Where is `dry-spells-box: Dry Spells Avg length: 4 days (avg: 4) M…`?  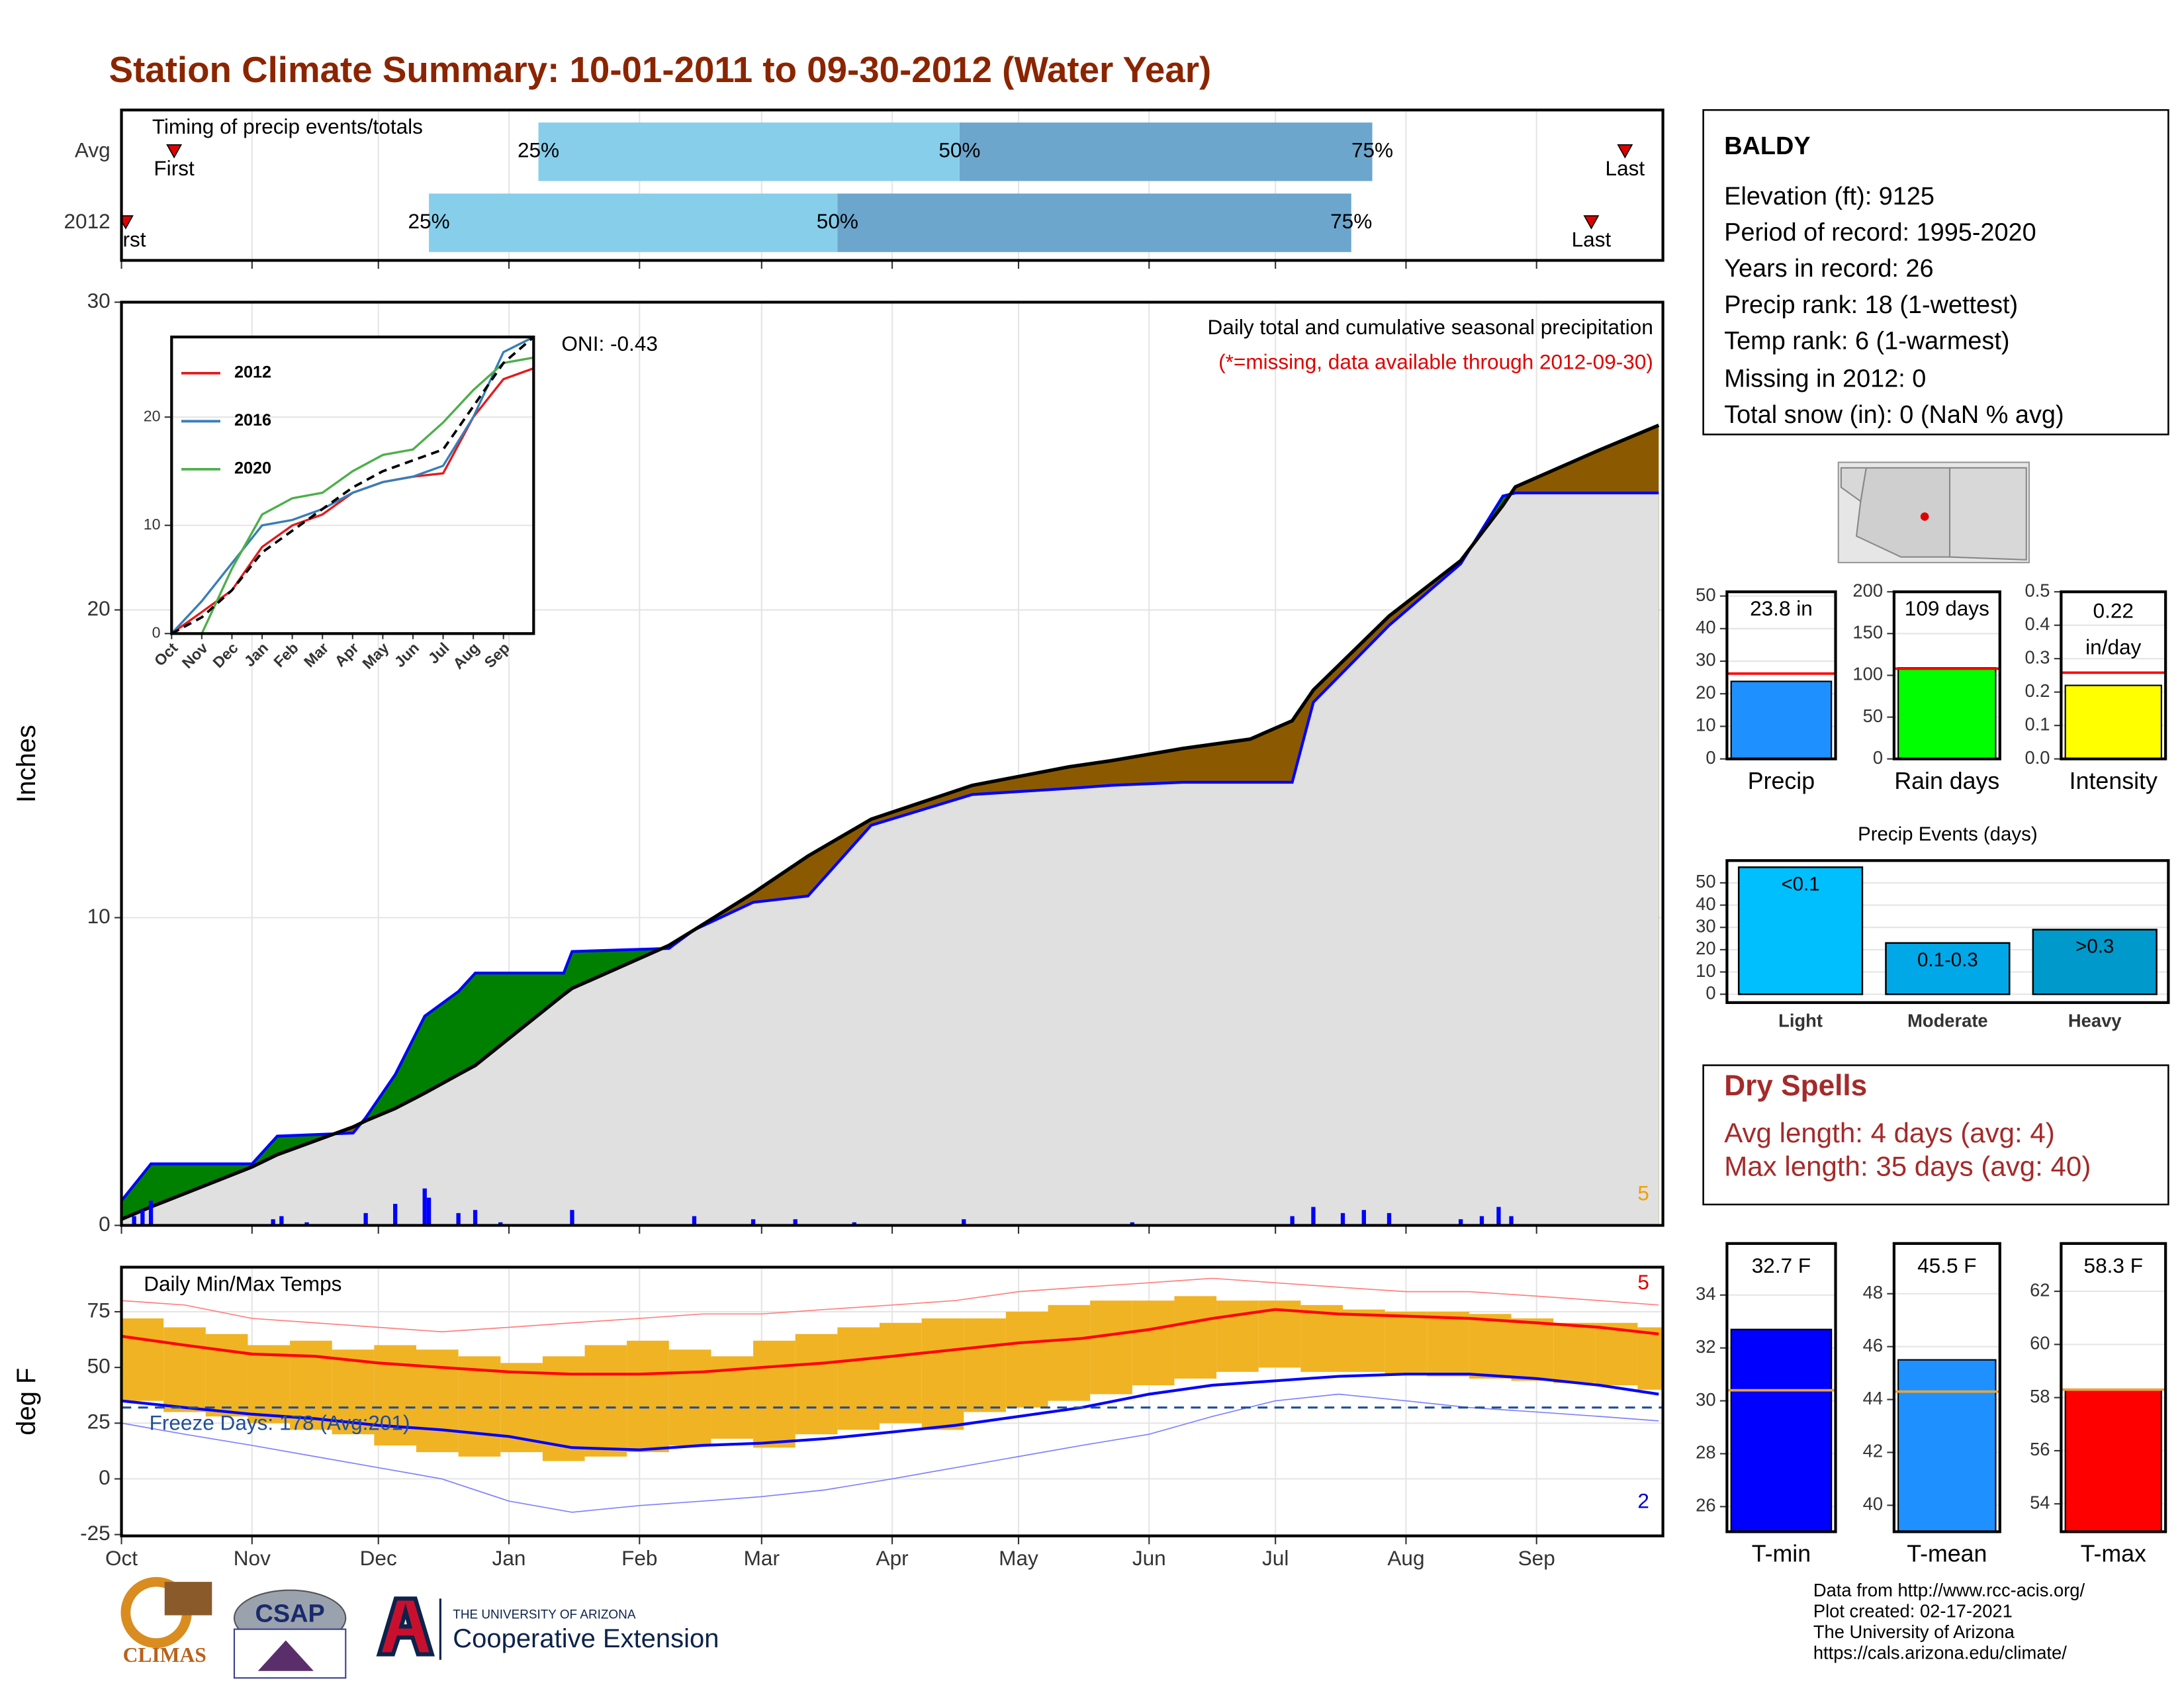
dry-spells-box: Dry Spells Avg length: 4 days (avg: 4) M… is located at coordinates (1935, 1135).